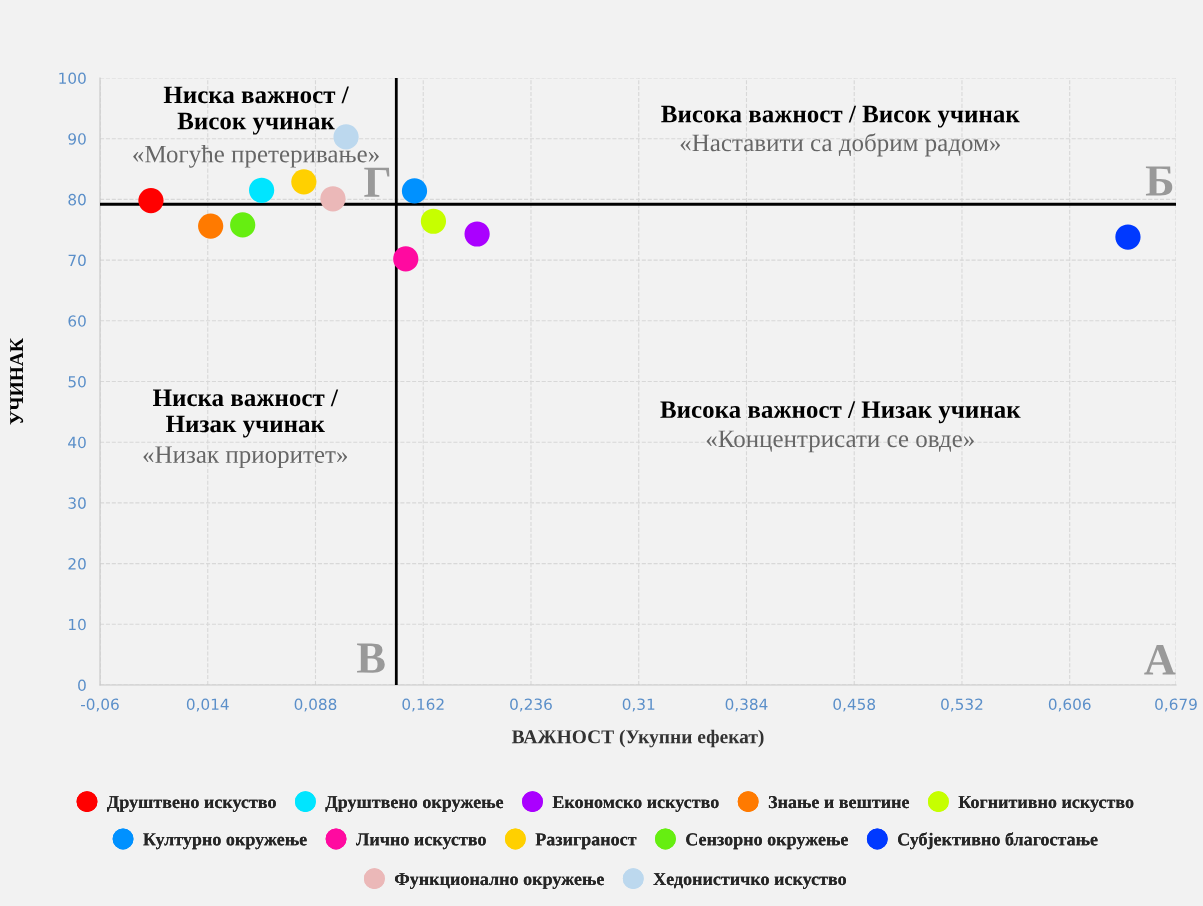 This screenshot has height=906, width=1203. What do you see at coordinates (256, 156) in the screenshot?
I see `annotation: «Могуће претеривање»` at bounding box center [256, 156].